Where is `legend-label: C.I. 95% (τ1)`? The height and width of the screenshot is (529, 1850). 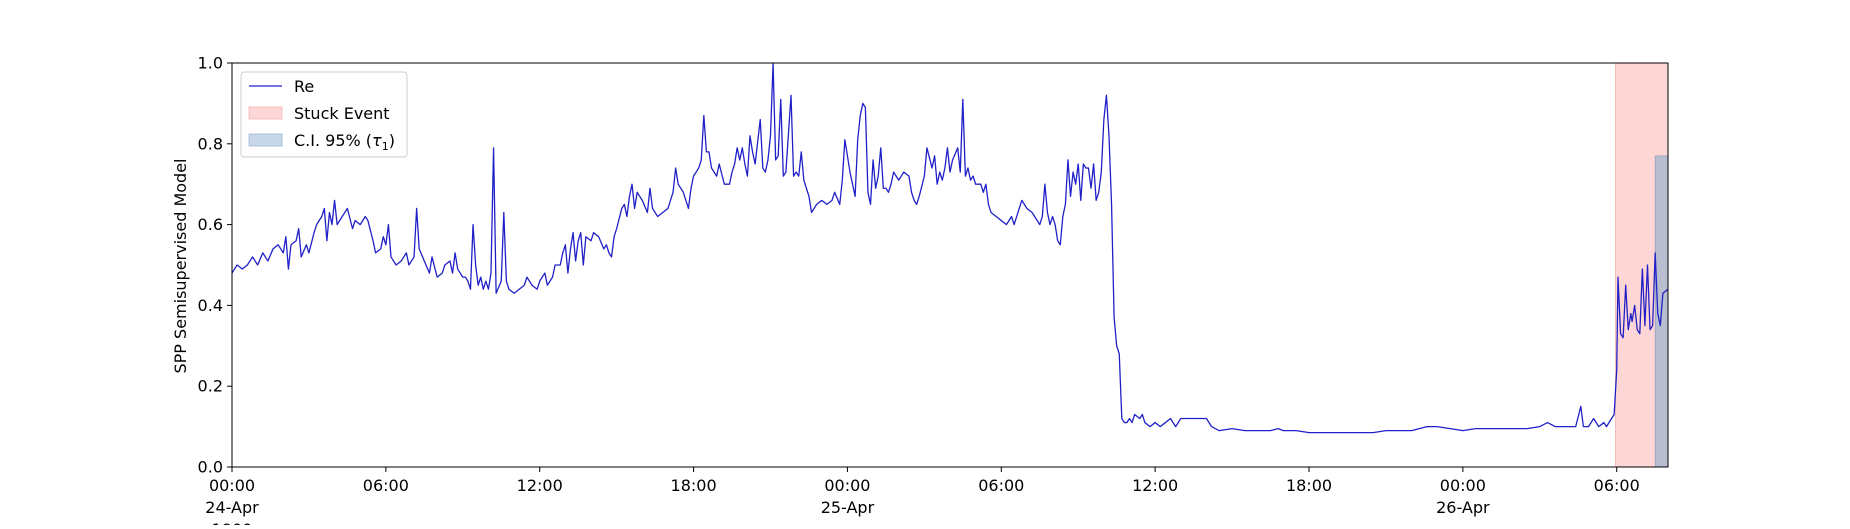
legend-label: C.I. 95% (τ1) is located at coordinates (344, 142).